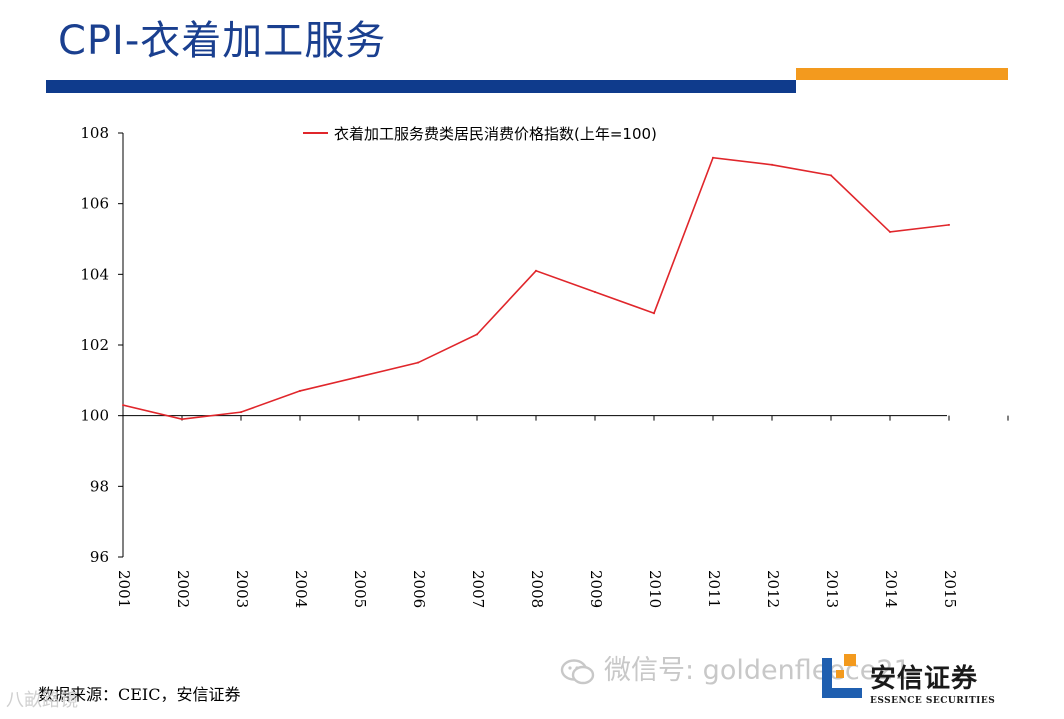  What do you see at coordinates (94, 274) in the screenshot?
I see `y-tick-label: 104` at bounding box center [94, 274].